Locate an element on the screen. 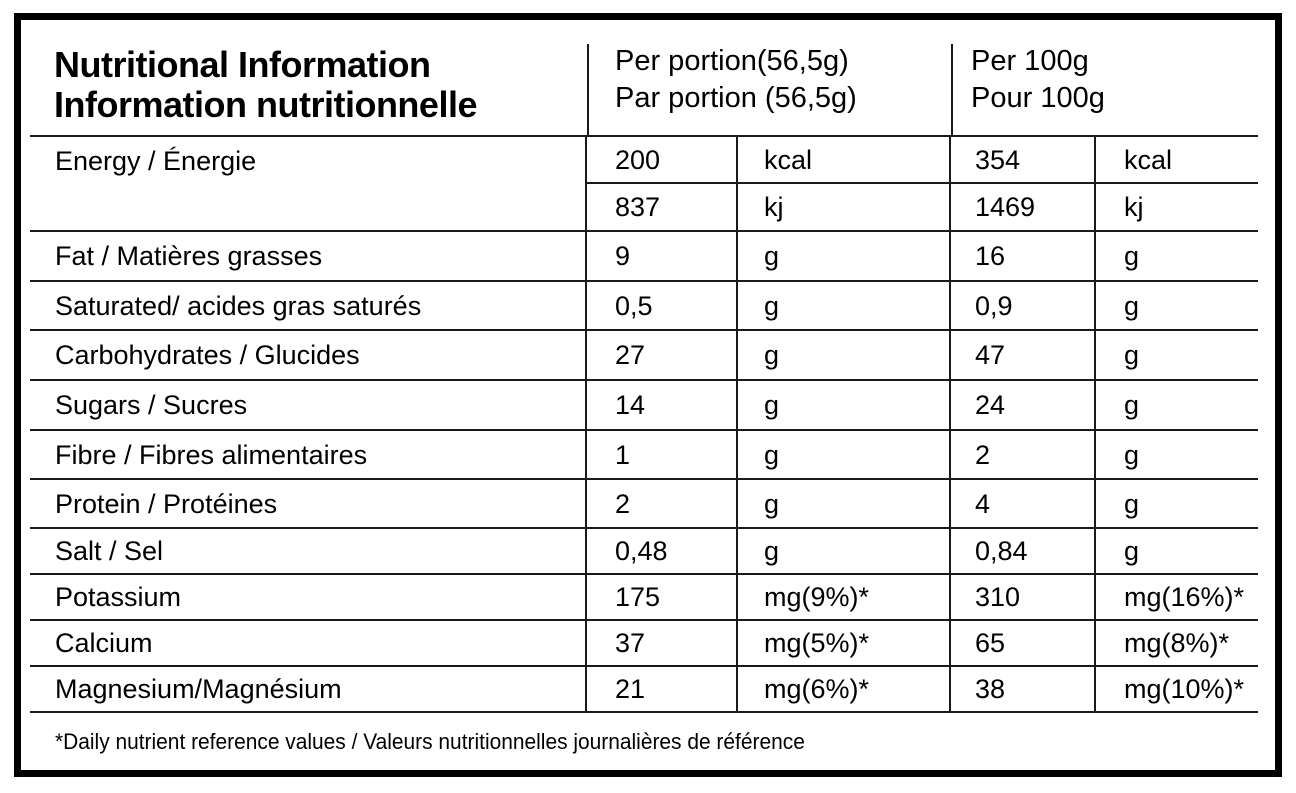 The image size is (1296, 793). magnesium-portion-value: 21 is located at coordinates (662, 690).